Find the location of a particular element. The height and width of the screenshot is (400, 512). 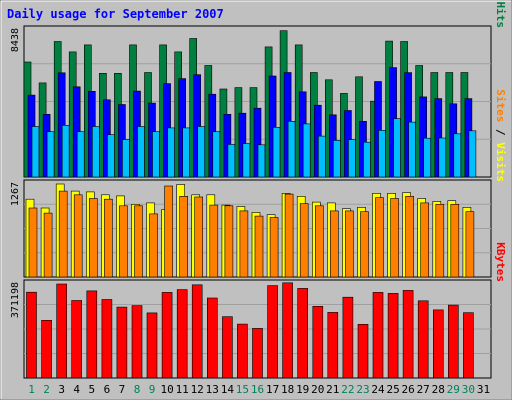

y-max-label: 8438 is located at coordinates (15, 40).